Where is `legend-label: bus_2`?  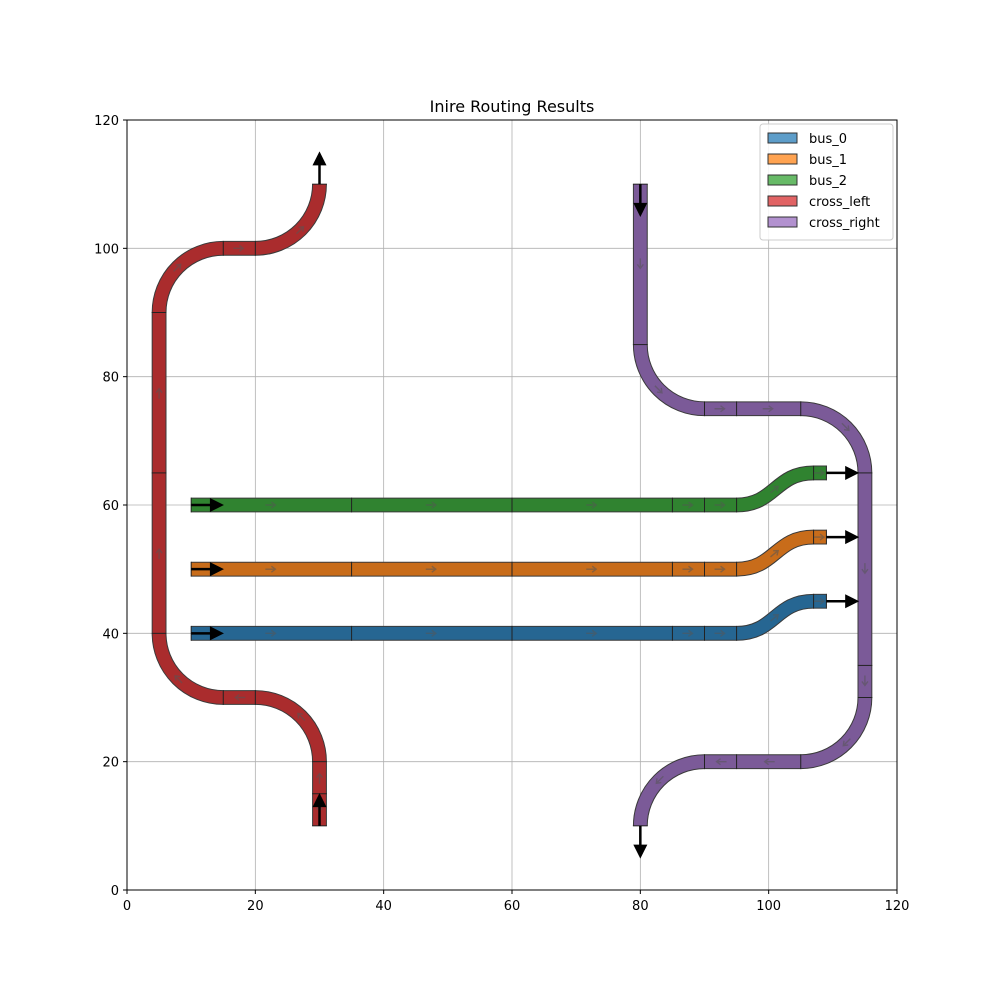
legend-label: bus_2 is located at coordinates (828, 181).